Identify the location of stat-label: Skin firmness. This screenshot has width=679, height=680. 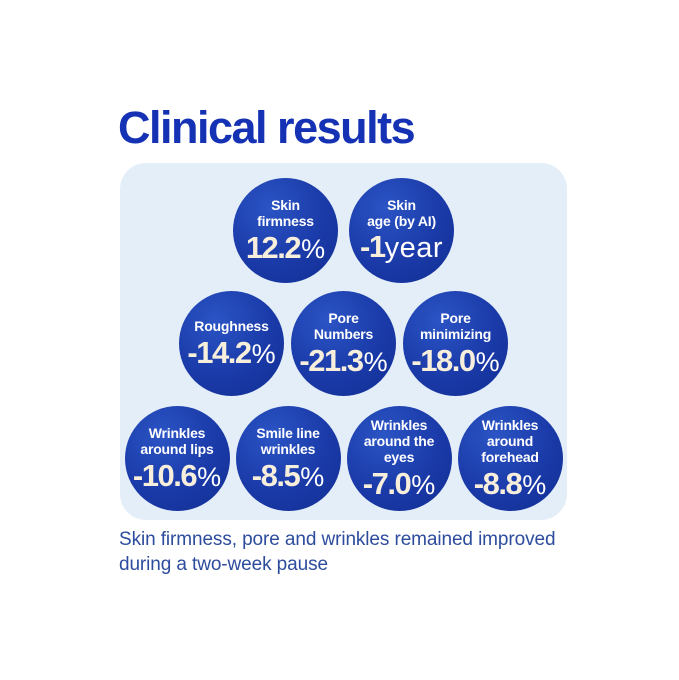
(285, 213).